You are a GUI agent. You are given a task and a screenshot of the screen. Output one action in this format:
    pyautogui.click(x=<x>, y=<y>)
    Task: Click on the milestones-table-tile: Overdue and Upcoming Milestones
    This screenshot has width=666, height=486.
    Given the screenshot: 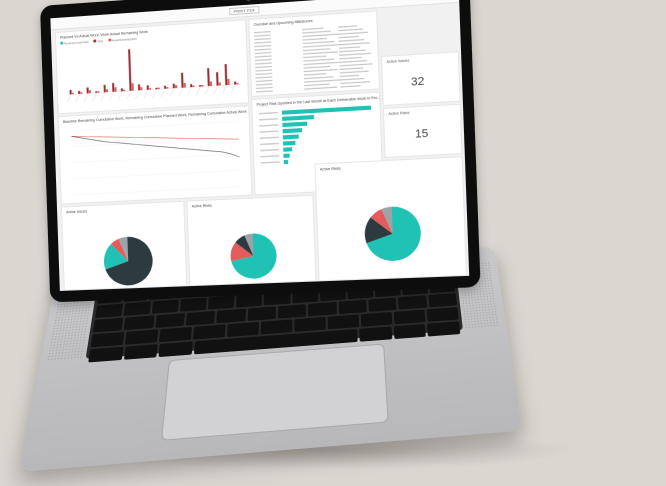 What is the action you would take?
    pyautogui.click(x=314, y=53)
    